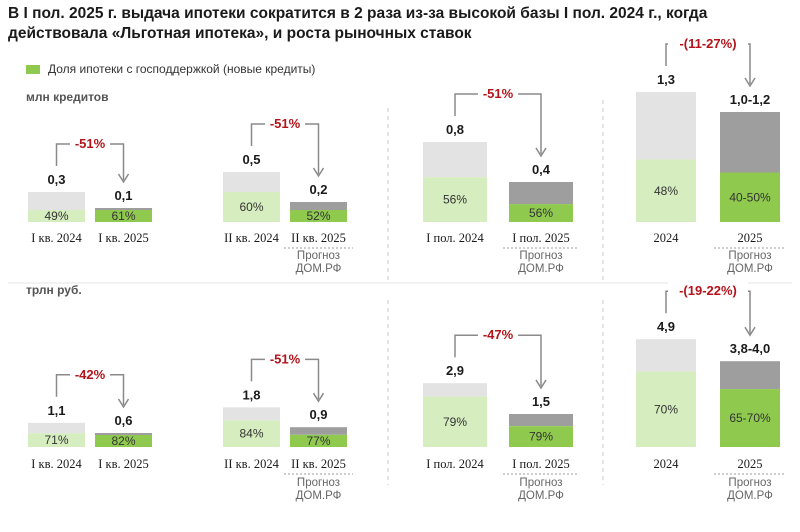 The image size is (800, 532). I want to click on change-label: -(11-27%), so click(707, 43).